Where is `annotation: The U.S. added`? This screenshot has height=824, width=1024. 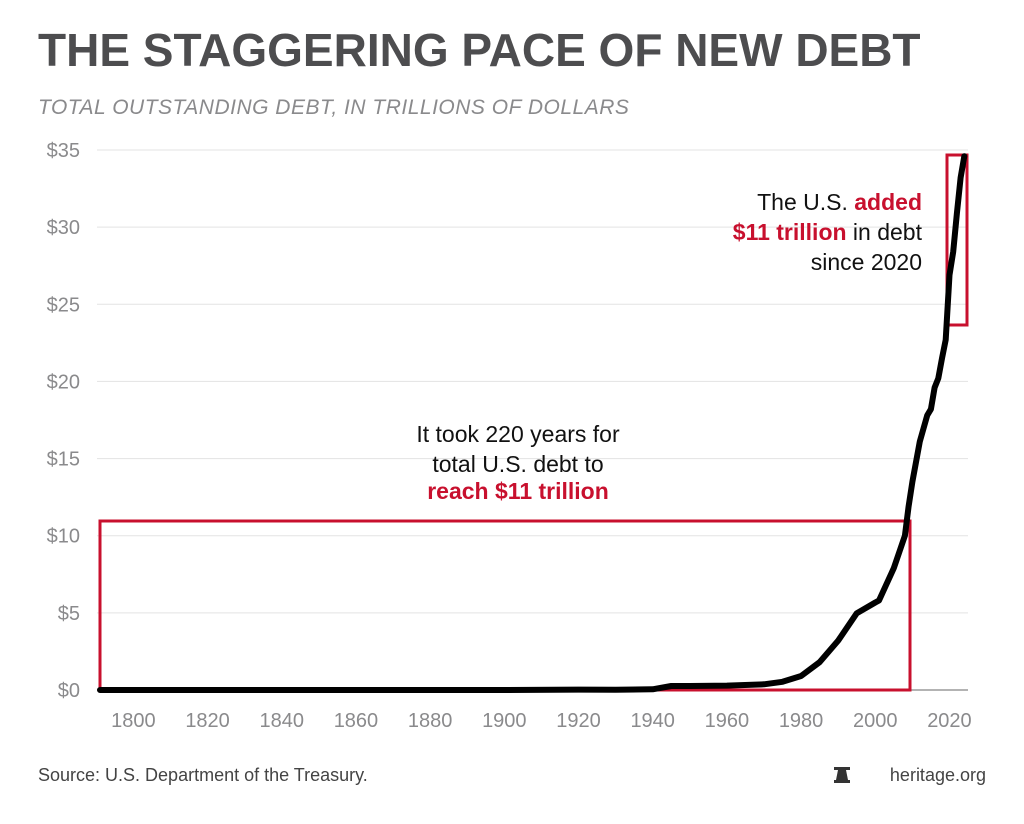 annotation: The U.S. added is located at coordinates (839, 202).